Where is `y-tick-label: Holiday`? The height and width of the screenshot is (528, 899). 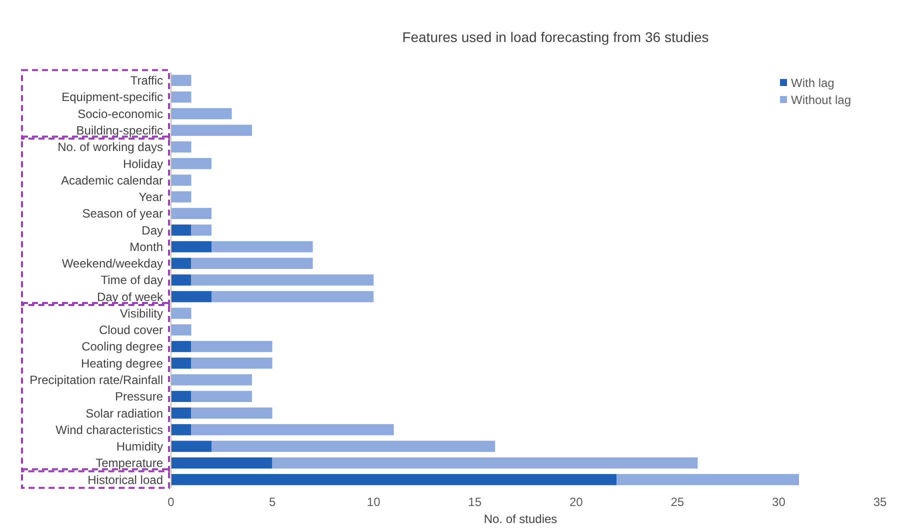 y-tick-label: Holiday is located at coordinates (142, 163).